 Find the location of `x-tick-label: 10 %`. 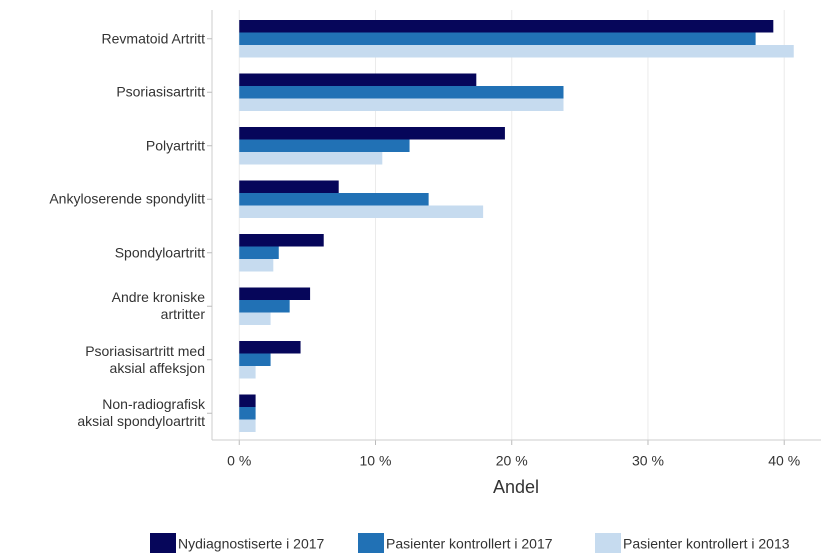

x-tick-label: 10 % is located at coordinates (376, 461).